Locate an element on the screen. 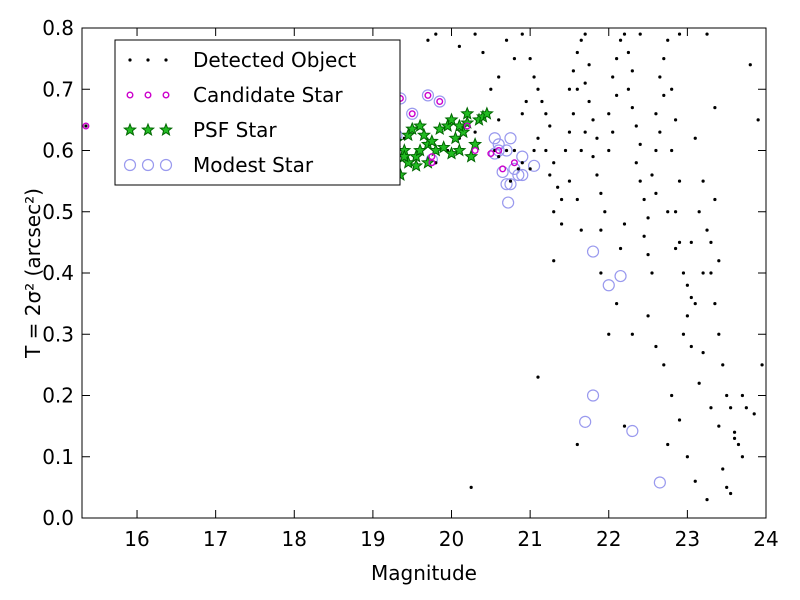  y-tick-label: 0.1 is located at coordinates (58, 457).